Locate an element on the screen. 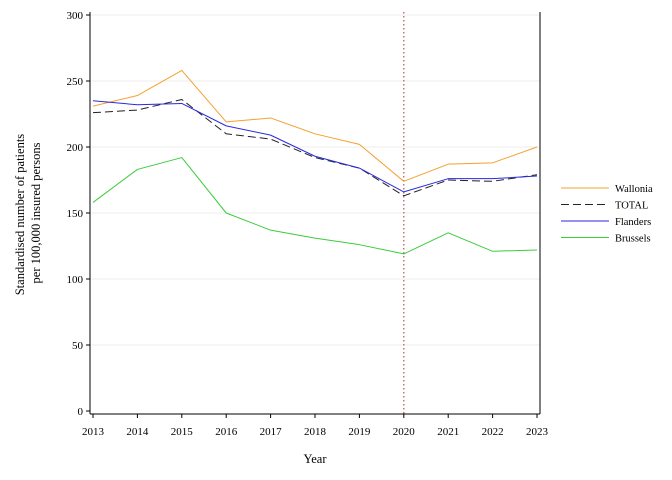  y-tick-label-300: 300 is located at coordinates (75, 16).